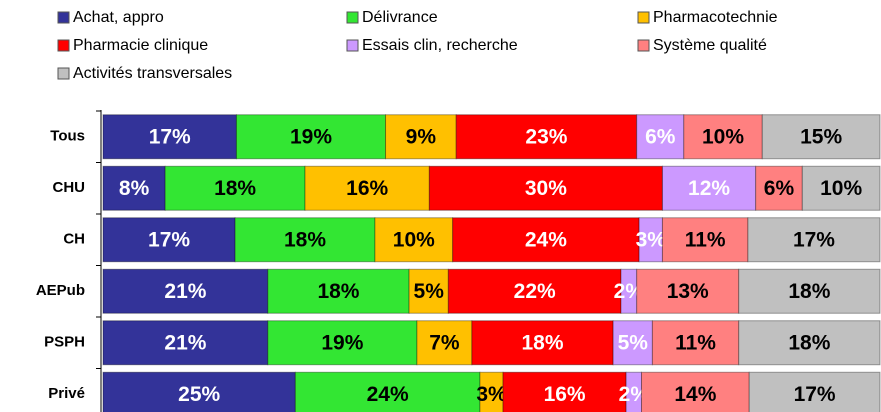 This screenshot has height=412, width=881. I want to click on data-label: 8%, so click(134, 188).